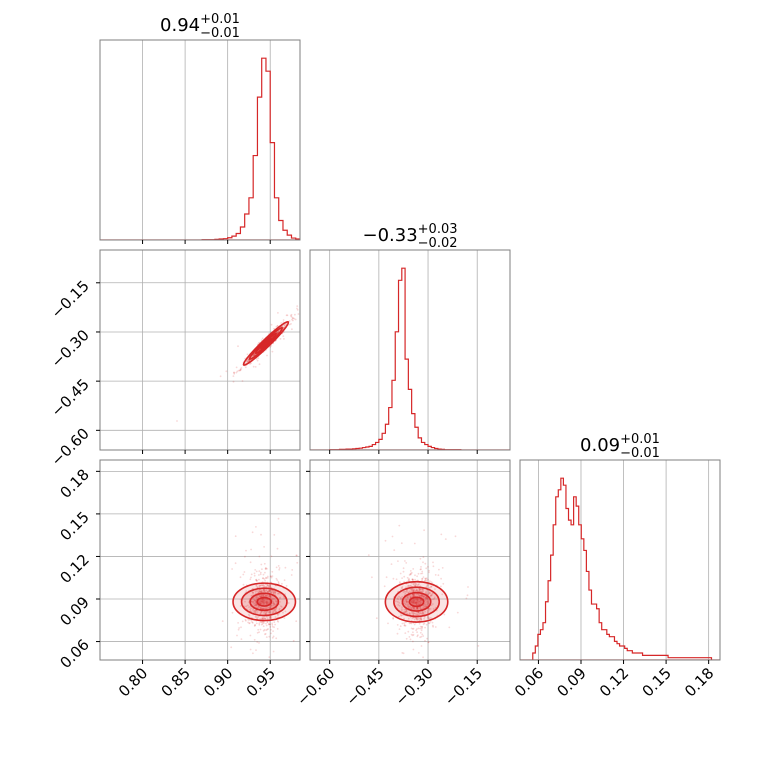  I want to click on title-minus: −0.01, so click(640, 453).